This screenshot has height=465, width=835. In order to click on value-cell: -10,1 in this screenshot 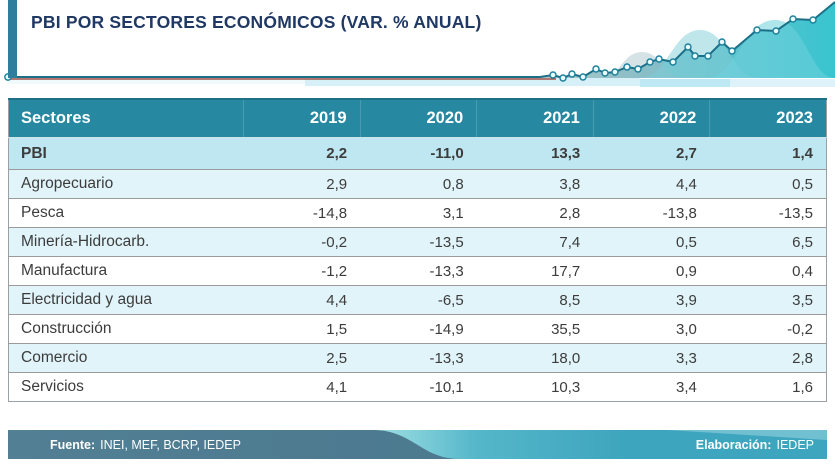, I will do `click(418, 387)`.